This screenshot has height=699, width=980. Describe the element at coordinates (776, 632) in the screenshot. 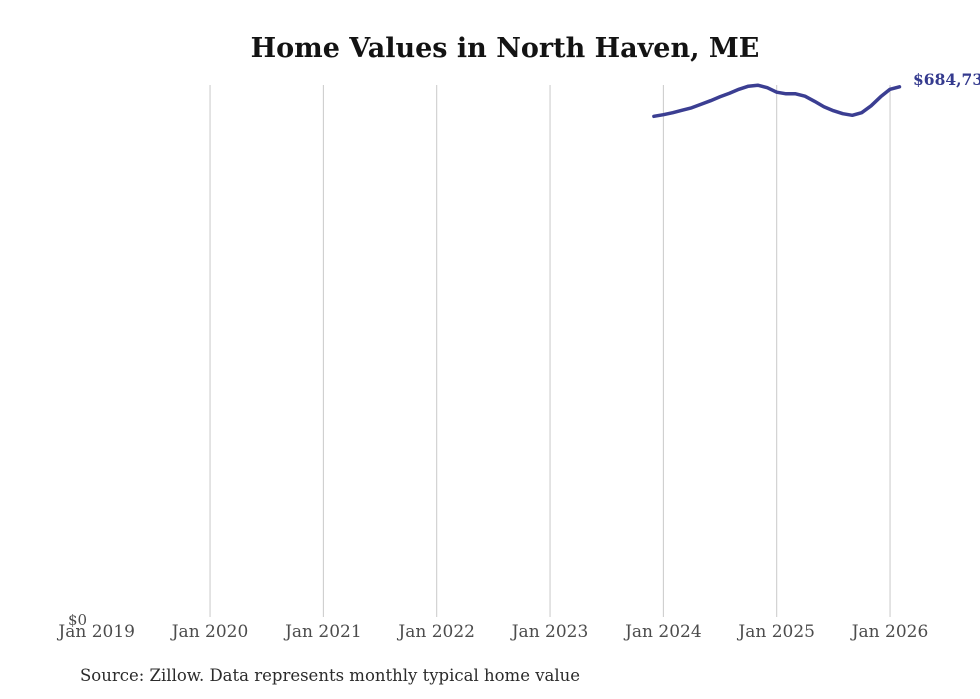

I see `x-axis-tick-label: Jan 2025` at that location.